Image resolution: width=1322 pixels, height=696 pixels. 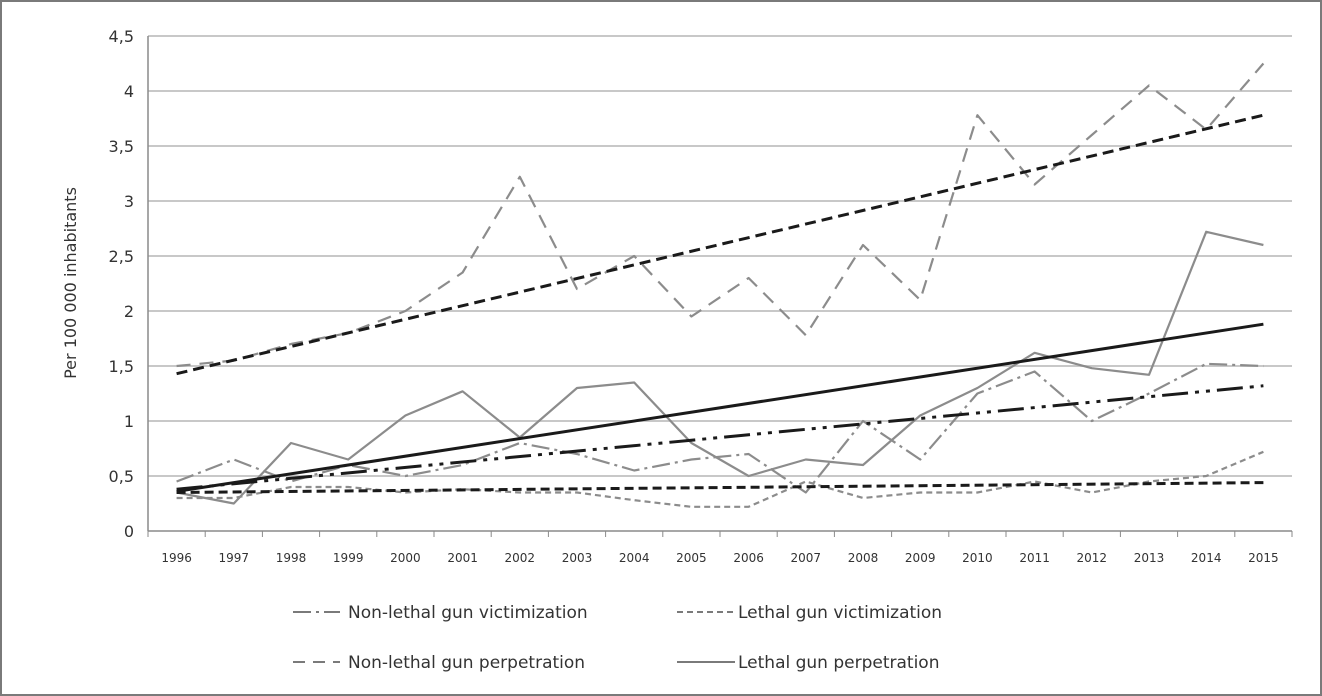 I want to click on legend-item-lethal-gun-perpetration: Lethal gun perpetration, so click(x=808, y=663).